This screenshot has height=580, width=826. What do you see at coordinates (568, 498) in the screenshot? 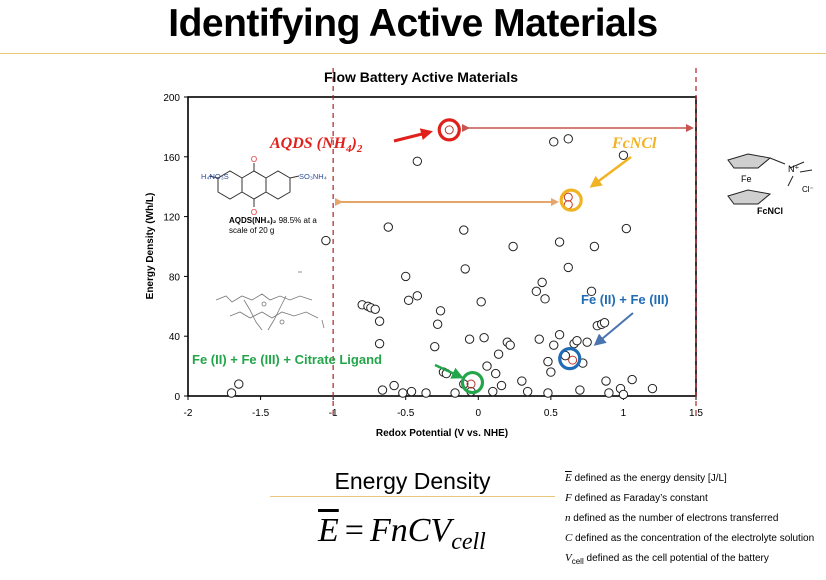
I see `definition-symbol: F` at bounding box center [568, 498].